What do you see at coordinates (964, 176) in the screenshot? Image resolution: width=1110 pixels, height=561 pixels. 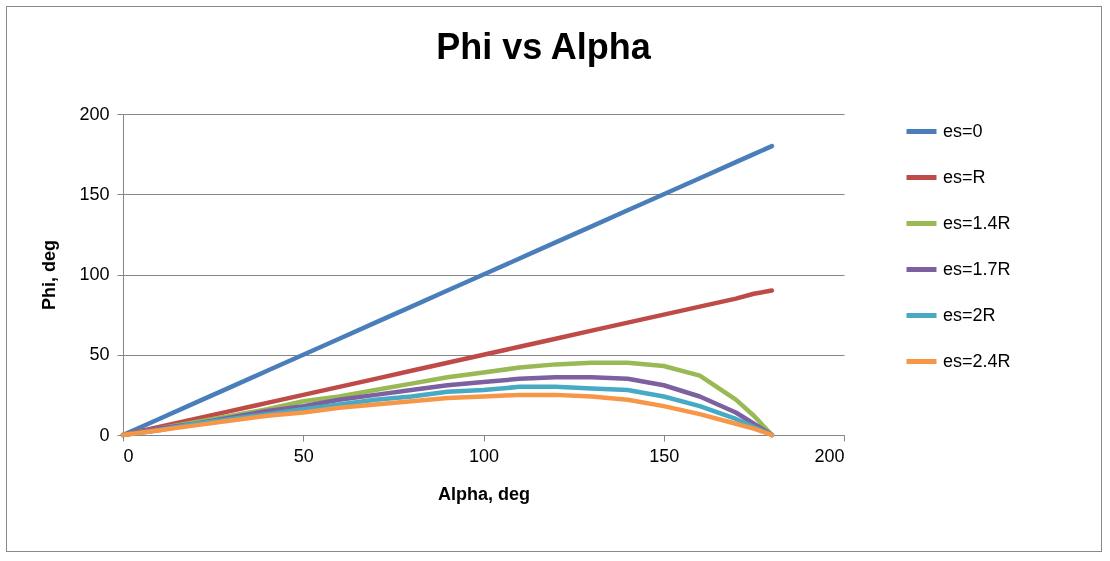 I see `legend-label: es=R` at bounding box center [964, 176].